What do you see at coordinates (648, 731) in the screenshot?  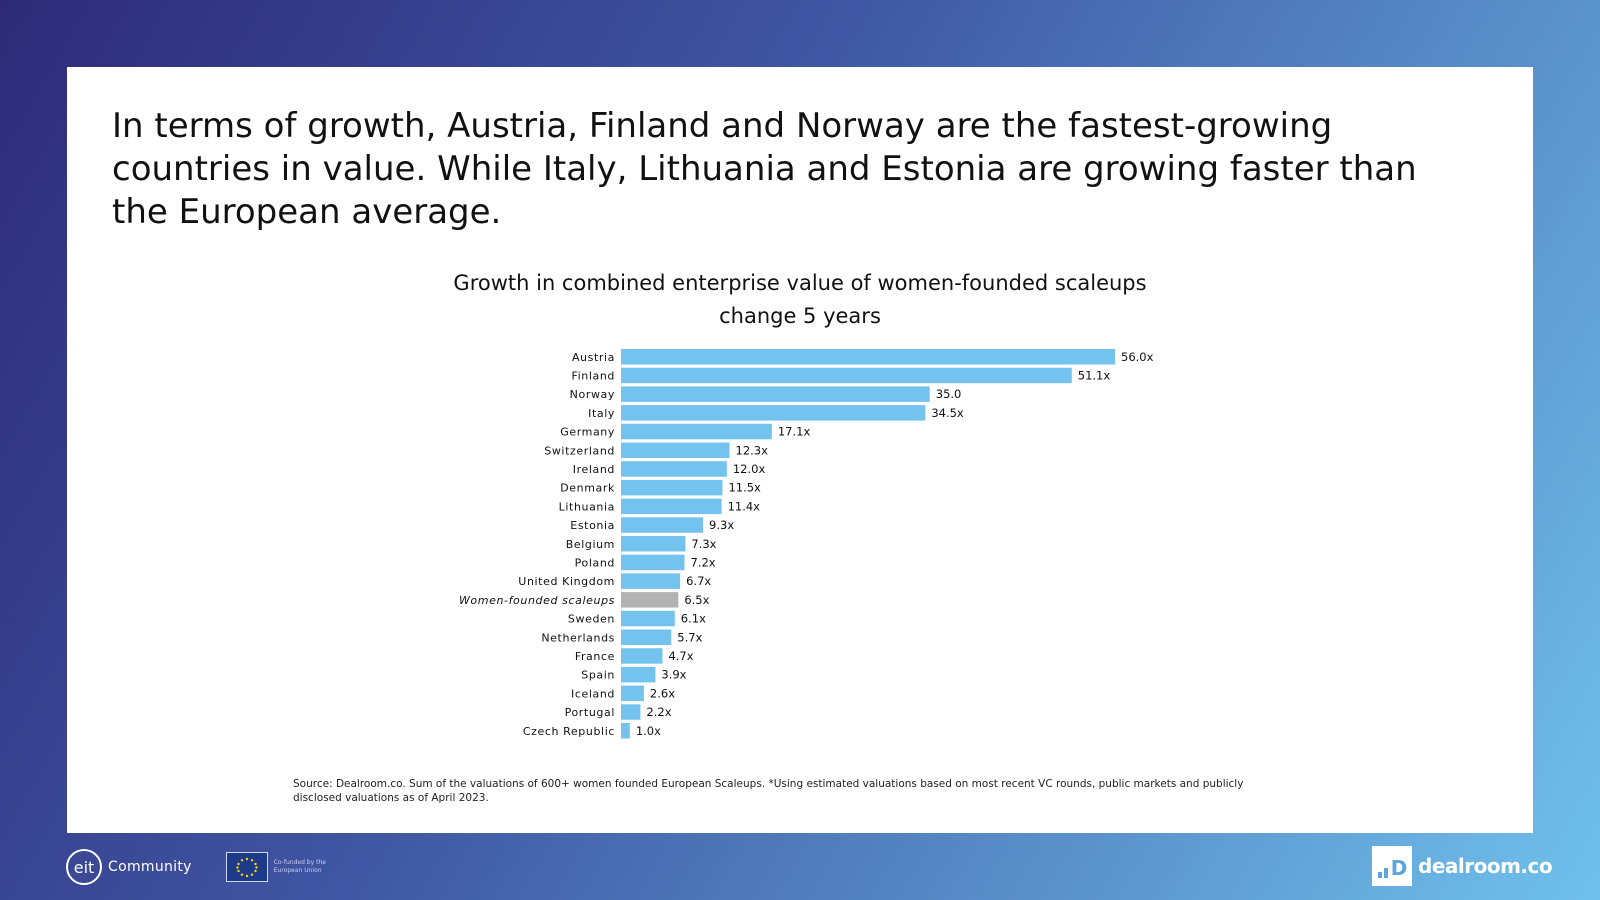 I see `data-label: 1.0x` at bounding box center [648, 731].